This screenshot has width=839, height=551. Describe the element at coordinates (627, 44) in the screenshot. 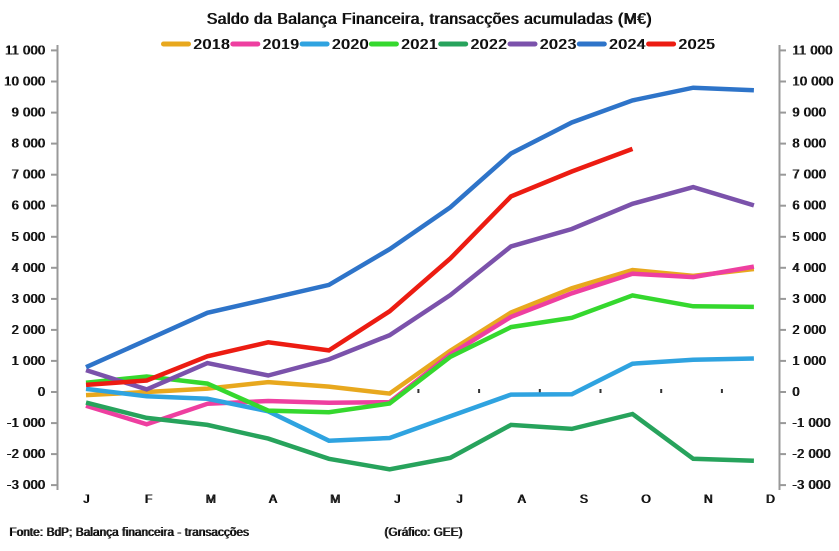

I see `svg-text: 2024` at that location.